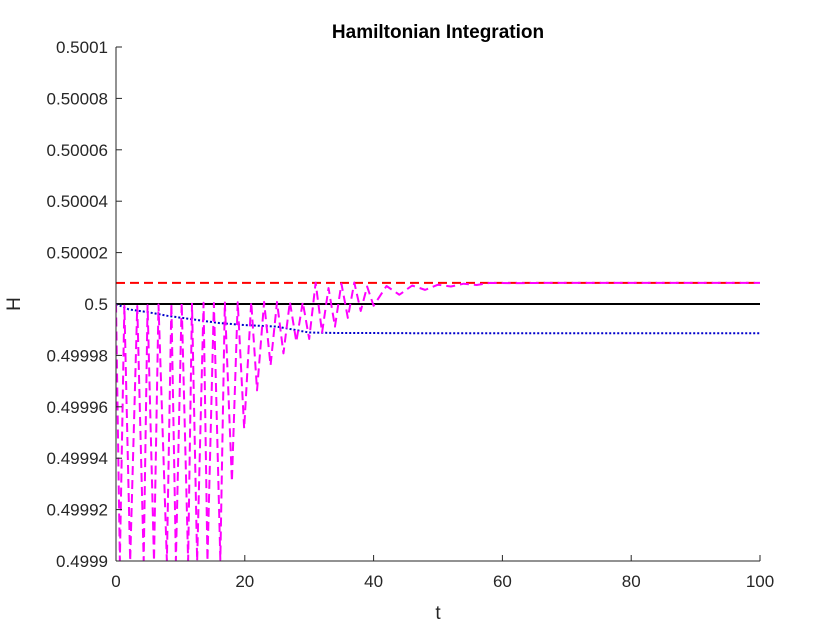 Image resolution: width=840 pixels, height=630 pixels. Describe the element at coordinates (438, 32) in the screenshot. I see `chart-title: Hamiltonian Integration` at that location.